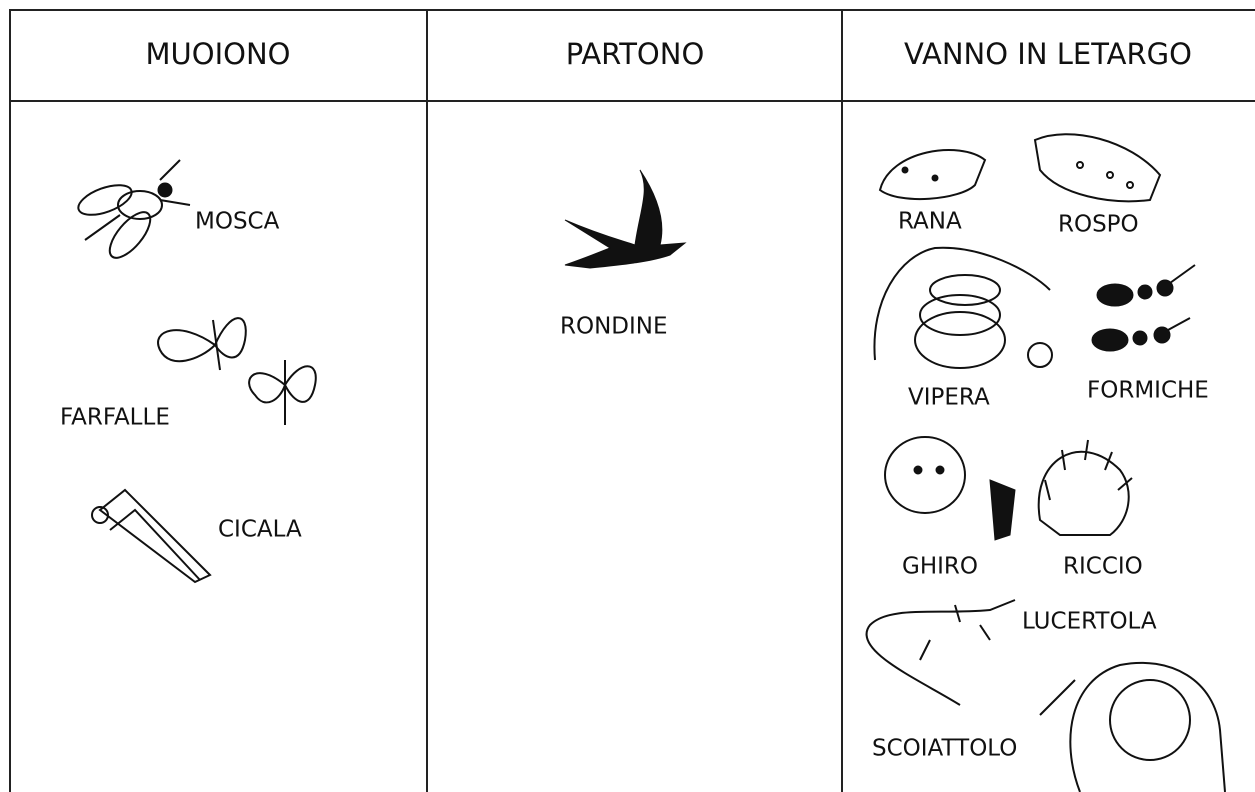 This screenshot has width=1255, height=792. Describe the element at coordinates (1103, 567) in the screenshot. I see `animal-label: RICCIO` at that location.